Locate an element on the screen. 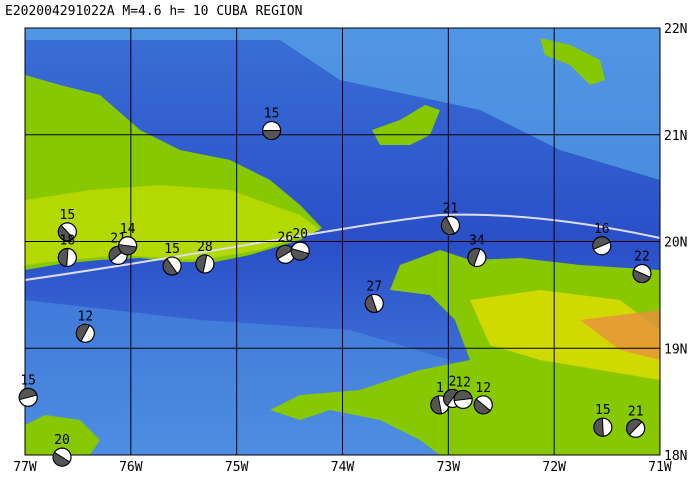 The image size is (695, 501). lat-label: 22N is located at coordinates (675, 29).